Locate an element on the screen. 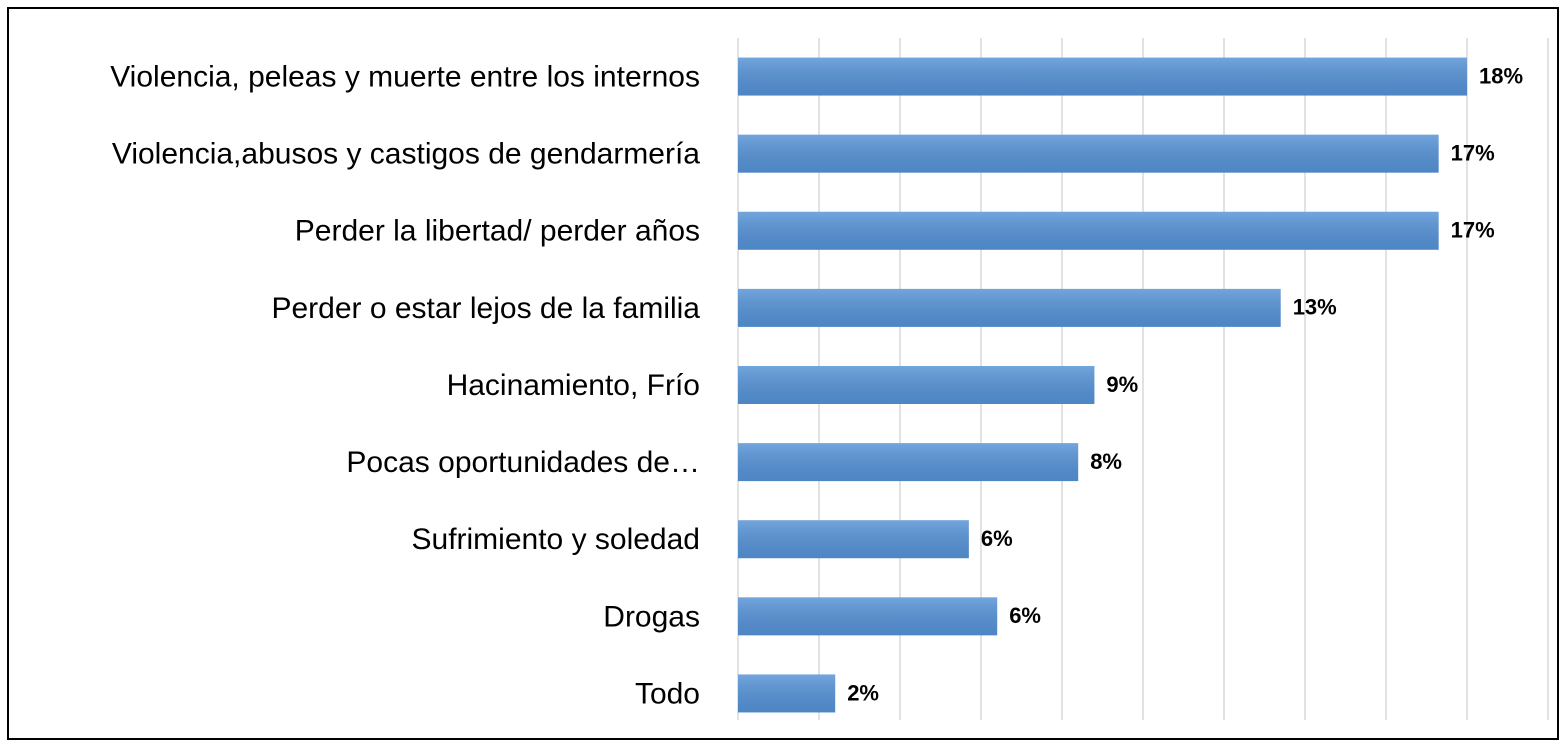 This screenshot has height=747, width=1566. category-label: Sufrimiento y soledad is located at coordinates (556, 539).